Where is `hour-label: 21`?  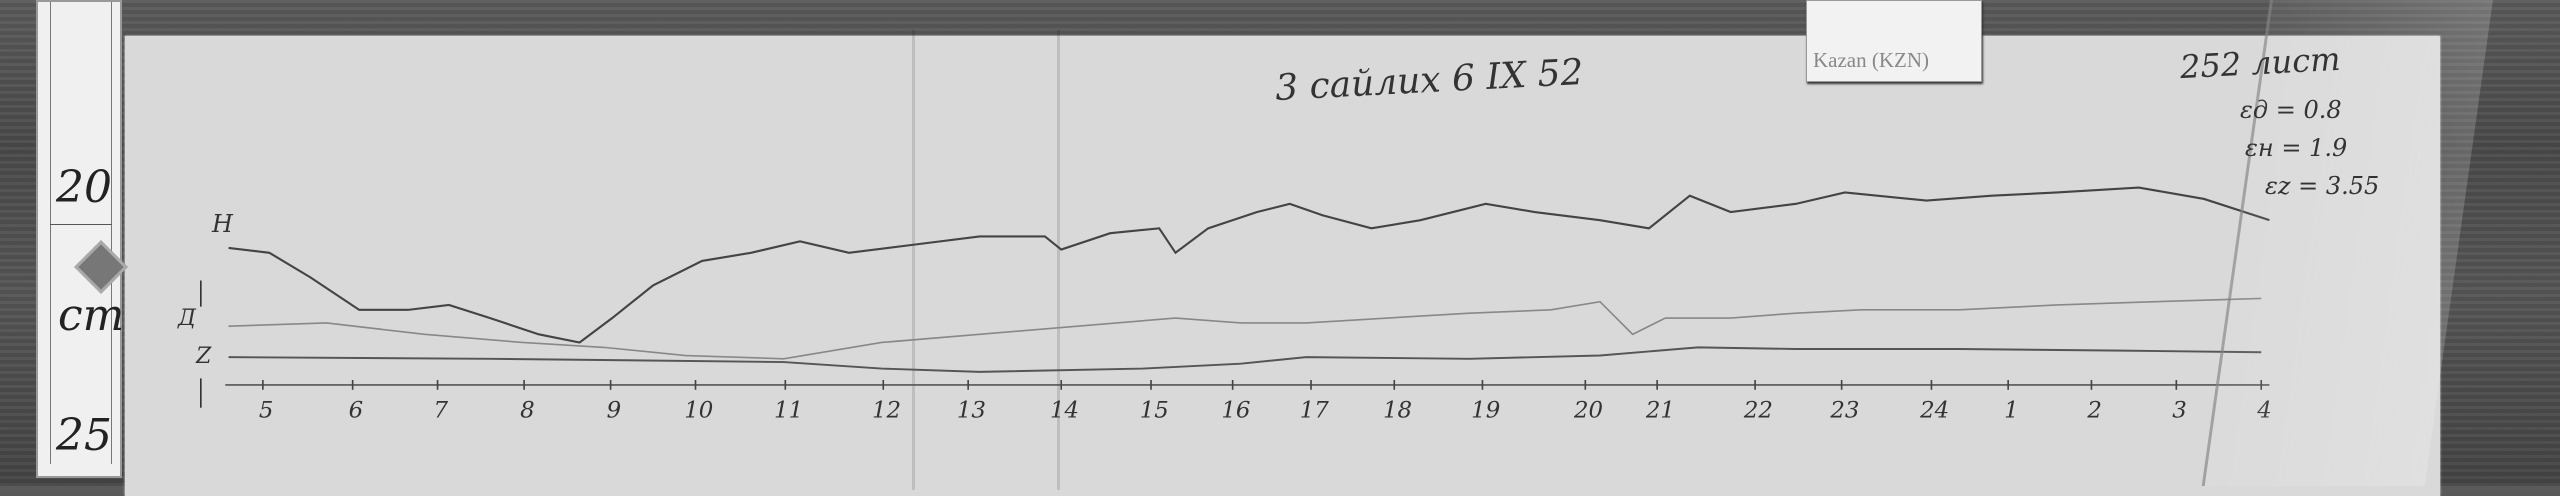
hour-label: 21 is located at coordinates (1660, 411).